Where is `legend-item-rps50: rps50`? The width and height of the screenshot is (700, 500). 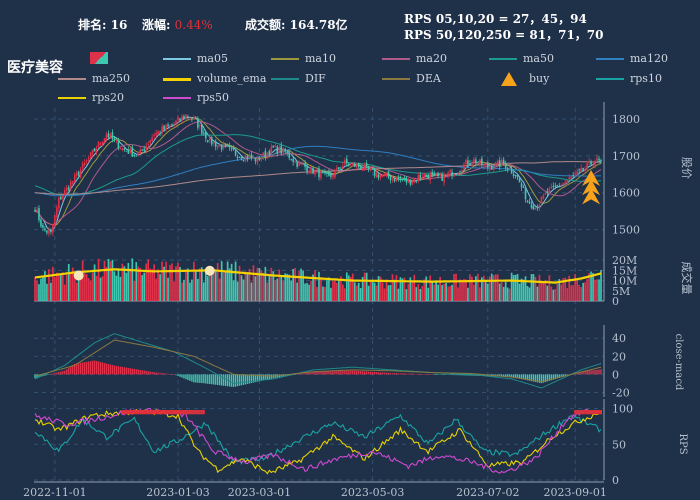 legend-item-rps50: rps50 is located at coordinates (196, 97).